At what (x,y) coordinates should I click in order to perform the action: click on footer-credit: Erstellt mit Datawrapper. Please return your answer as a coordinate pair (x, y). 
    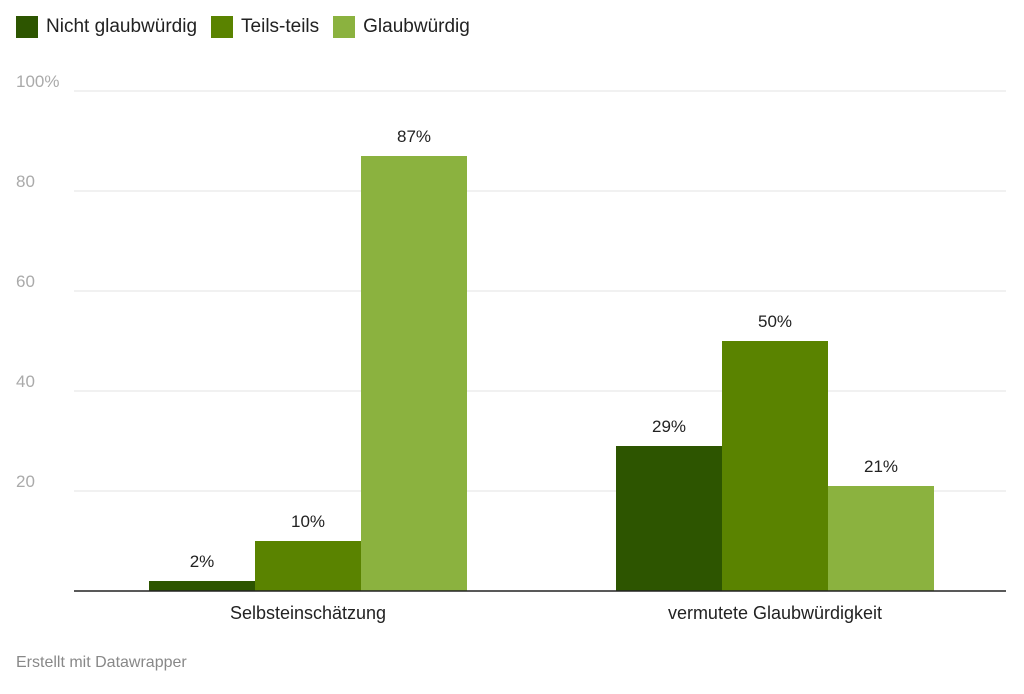
    Looking at the image, I should click on (101, 662).